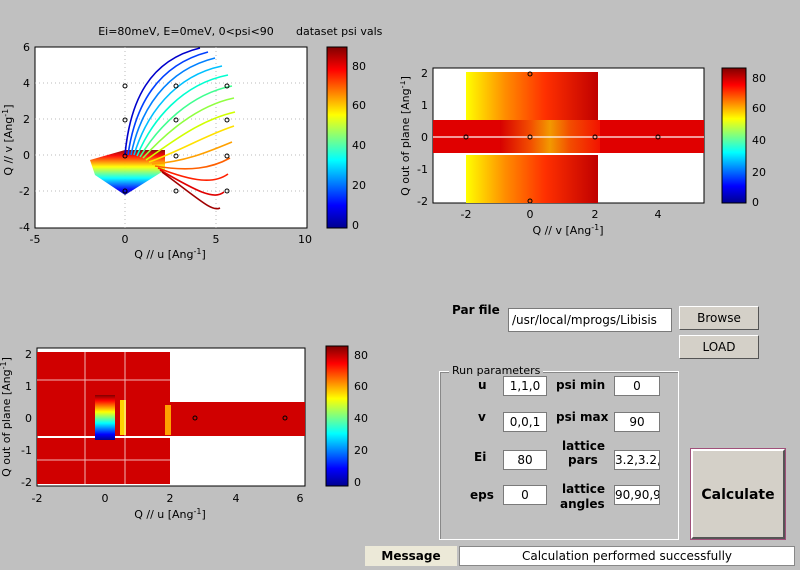  What do you see at coordinates (562, 137) in the screenshot?
I see `top-right-points` at bounding box center [562, 137].